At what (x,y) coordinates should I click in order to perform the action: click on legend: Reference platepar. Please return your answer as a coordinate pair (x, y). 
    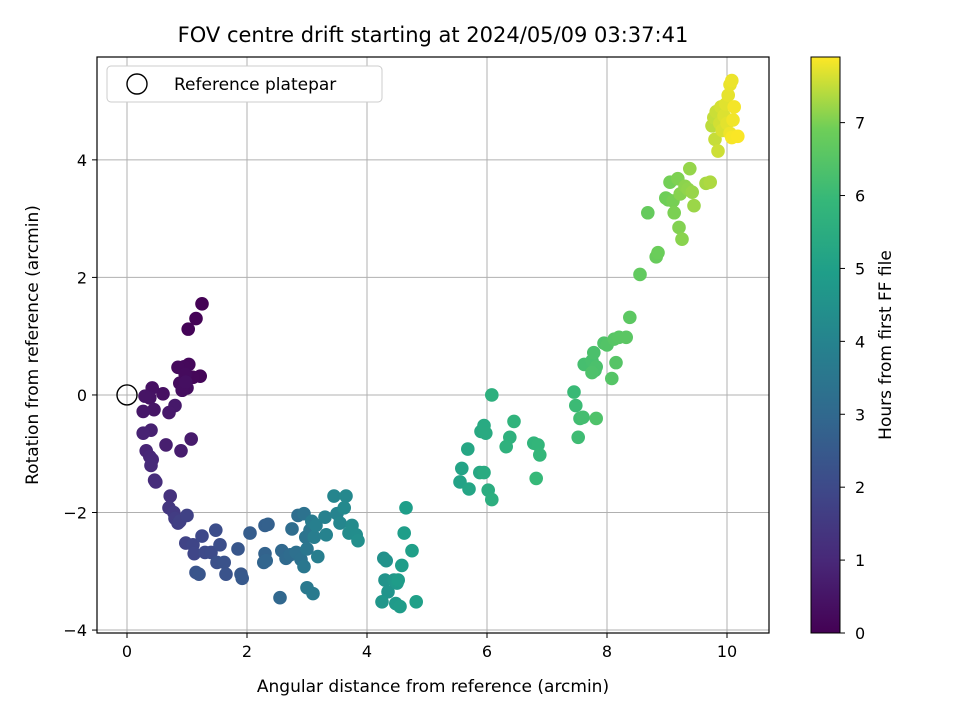
    Looking at the image, I should click on (244, 84).